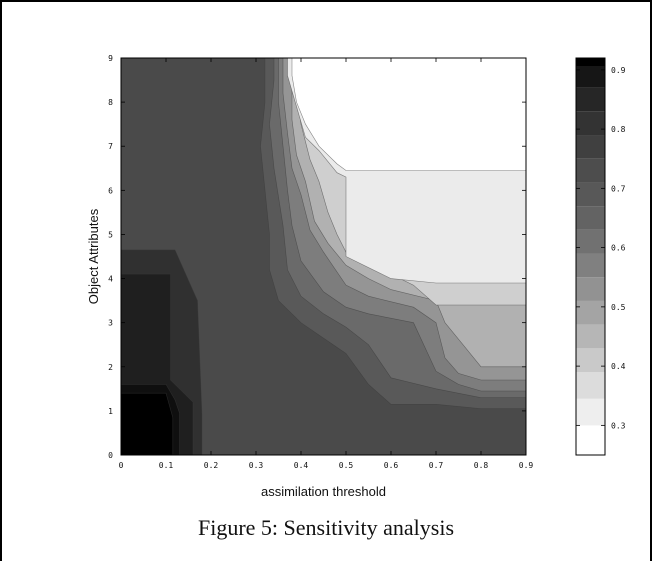  Describe the element at coordinates (326, 527) in the screenshot. I see `figure-caption: Figure 5: Sensitivity analysis` at that location.